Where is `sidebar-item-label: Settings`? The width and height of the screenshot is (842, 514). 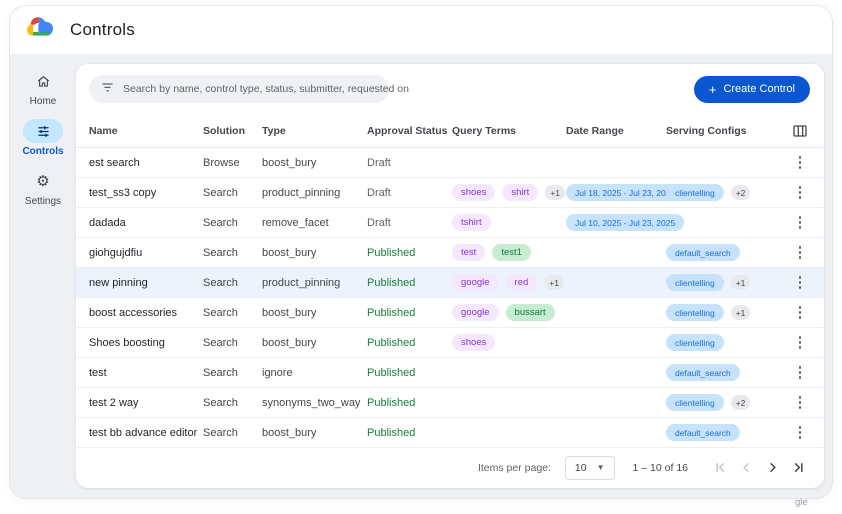
sidebar-item-label: Settings is located at coordinates (43, 201).